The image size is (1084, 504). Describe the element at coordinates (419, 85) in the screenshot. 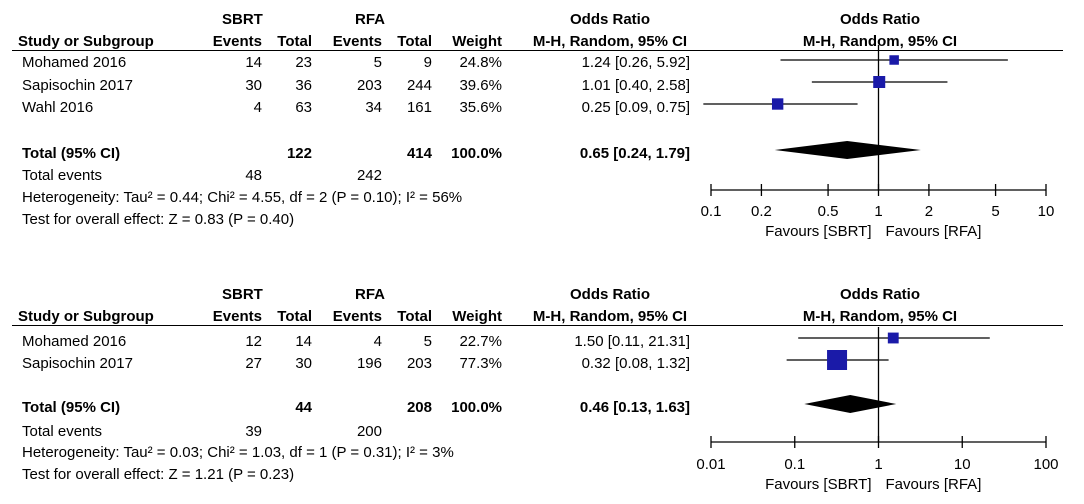

I see `rfa-total: 244` at that location.